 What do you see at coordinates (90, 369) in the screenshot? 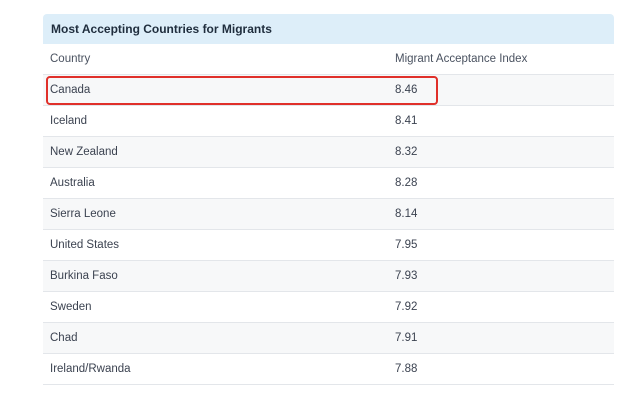
I see `country-cell: Ireland/Rwanda` at bounding box center [90, 369].